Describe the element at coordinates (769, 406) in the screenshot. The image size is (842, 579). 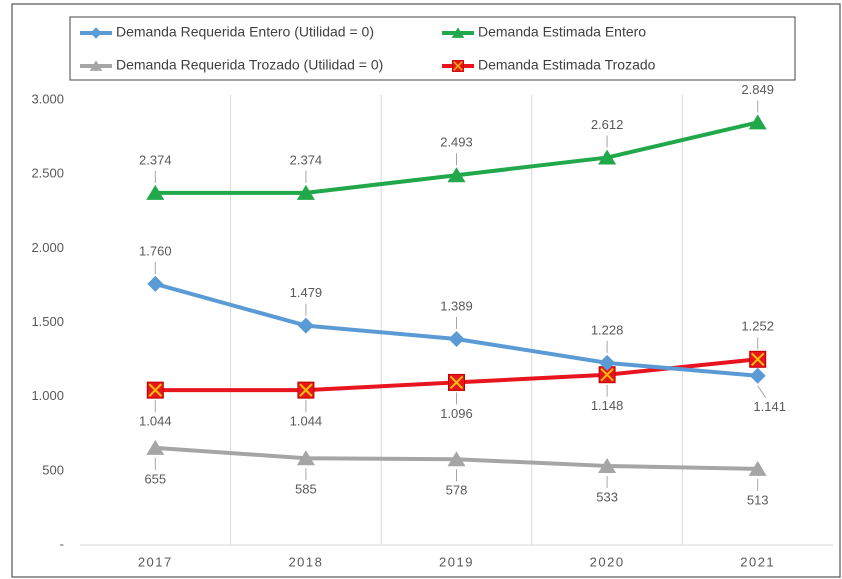
I see `data-label: 1.141` at that location.